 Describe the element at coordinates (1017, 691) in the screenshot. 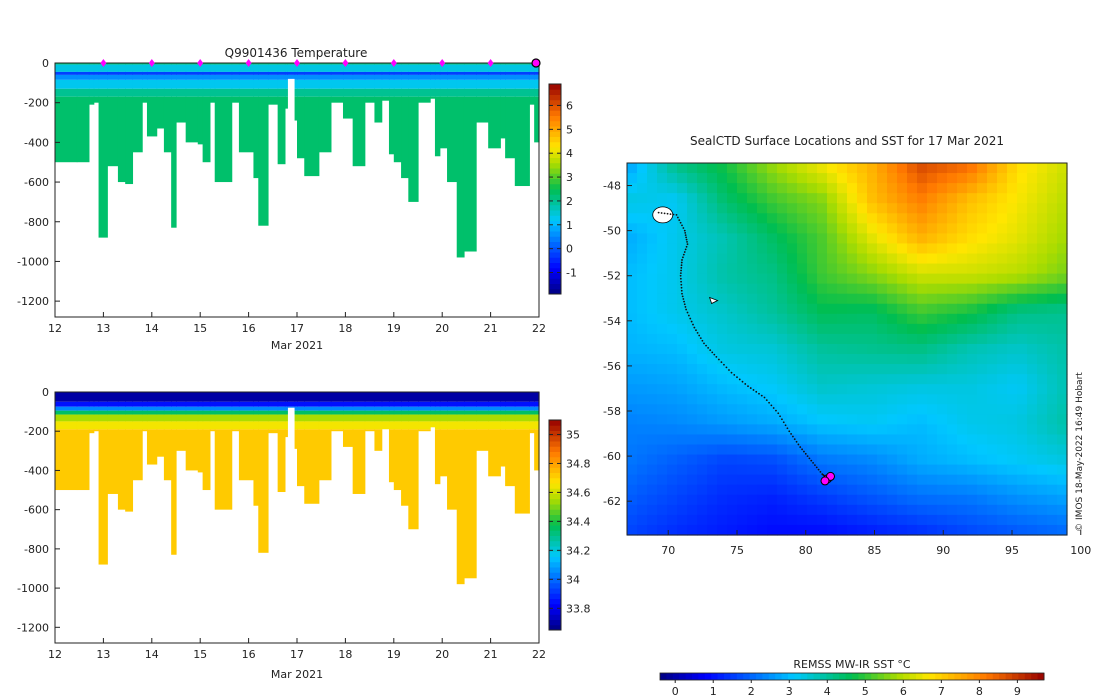

I see `sst-colorbar-tick-label: 9` at that location.